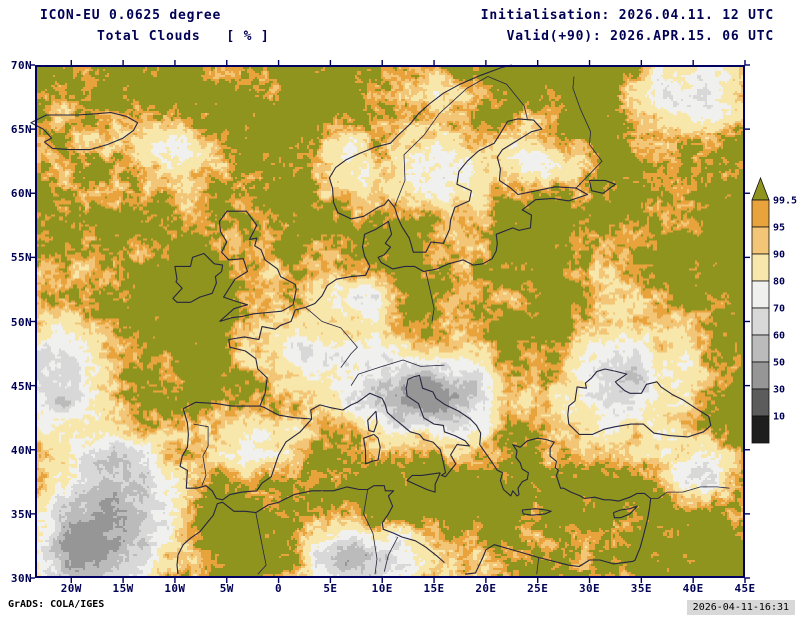 This screenshot has height=618, width=800. Describe the element at coordinates (640, 36) in the screenshot. I see `valid-time: Valid(+90): 2026.APR.15. 06 UTC` at that location.